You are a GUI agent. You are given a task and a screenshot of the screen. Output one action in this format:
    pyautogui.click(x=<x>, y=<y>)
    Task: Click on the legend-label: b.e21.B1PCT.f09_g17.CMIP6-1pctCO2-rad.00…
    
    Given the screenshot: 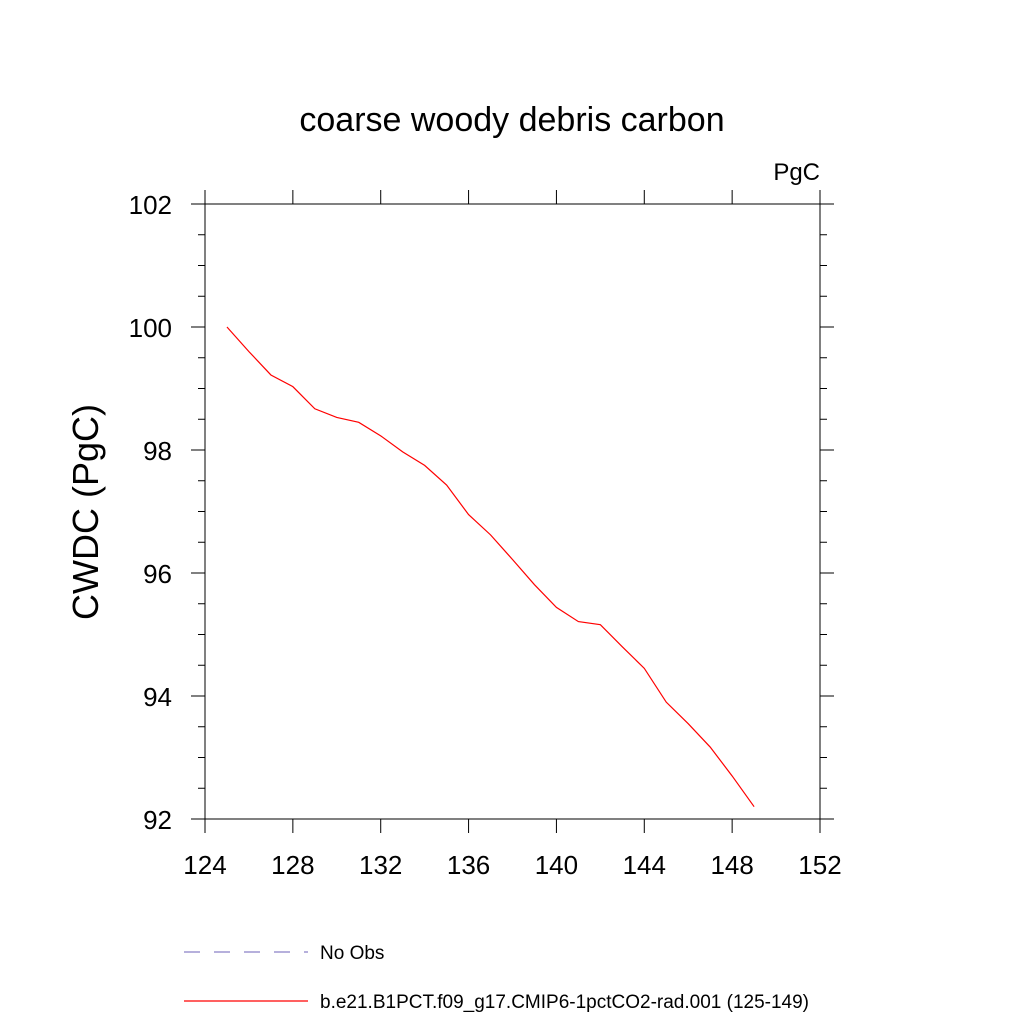 What is the action you would take?
    pyautogui.click(x=564, y=1002)
    